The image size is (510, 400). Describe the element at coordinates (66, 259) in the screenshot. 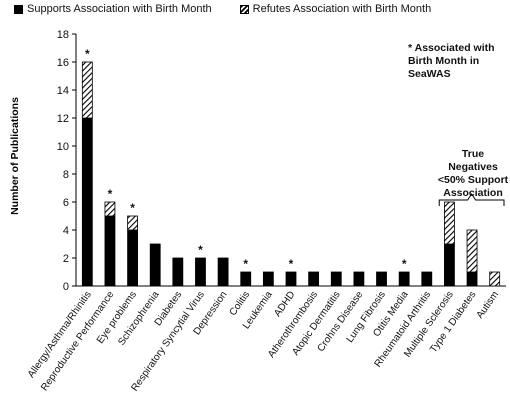

I see `y-tick-label: 2` at that location.